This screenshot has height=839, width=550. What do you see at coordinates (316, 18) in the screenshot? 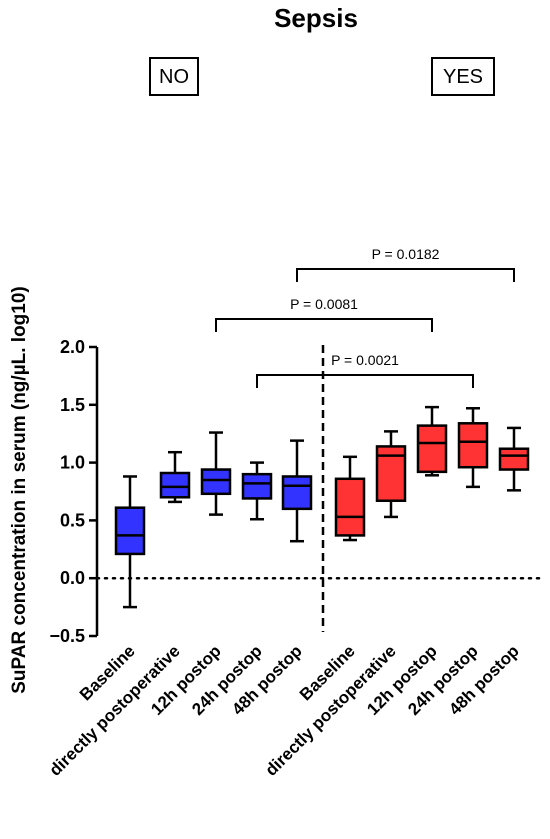
I see `chart-title: Sepsis` at bounding box center [316, 18].